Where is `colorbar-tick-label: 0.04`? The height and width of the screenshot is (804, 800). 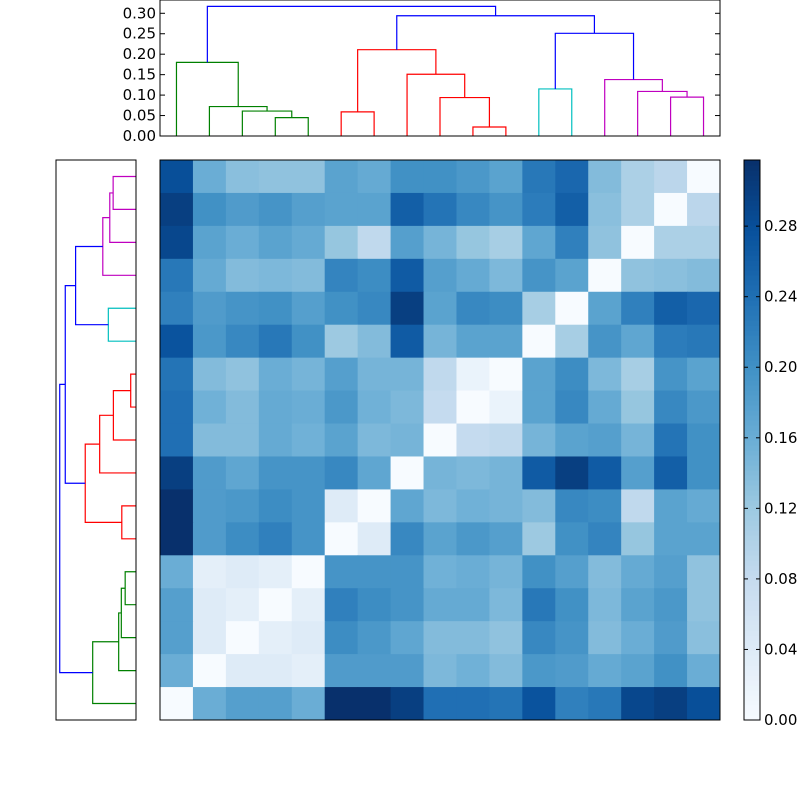 colorbar-tick-label: 0.04 is located at coordinates (780, 649).